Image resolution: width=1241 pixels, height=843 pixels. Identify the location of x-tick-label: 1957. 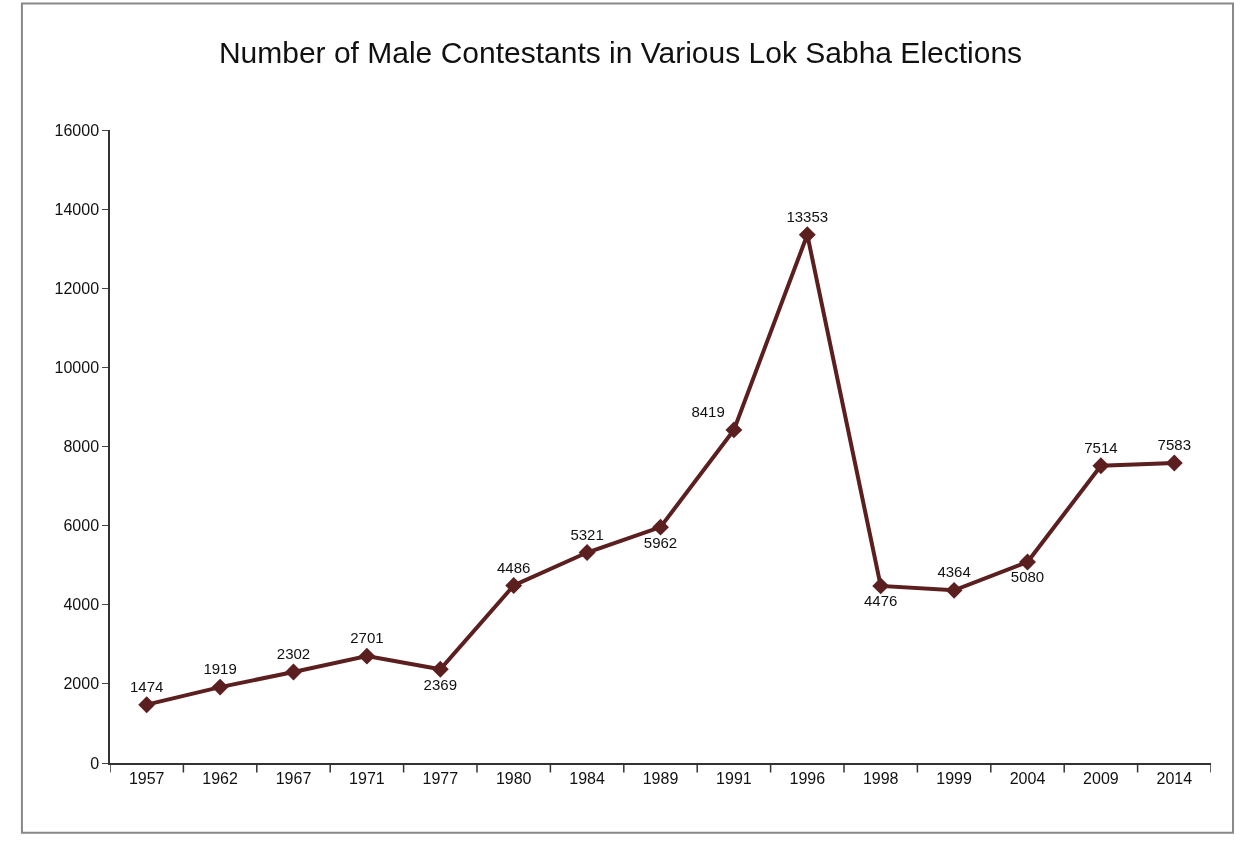
(146, 778).